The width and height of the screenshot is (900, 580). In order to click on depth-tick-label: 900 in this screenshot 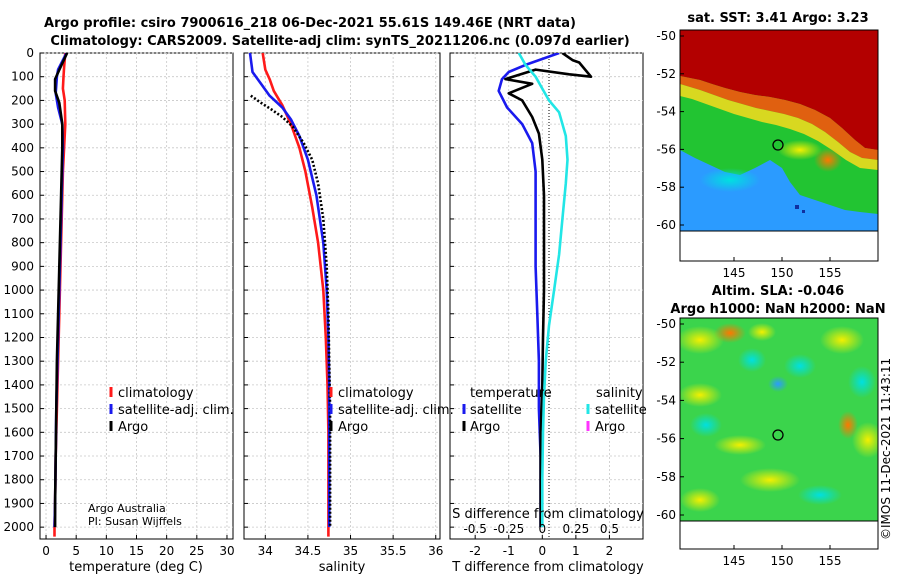, I will do `click(22, 266)`.